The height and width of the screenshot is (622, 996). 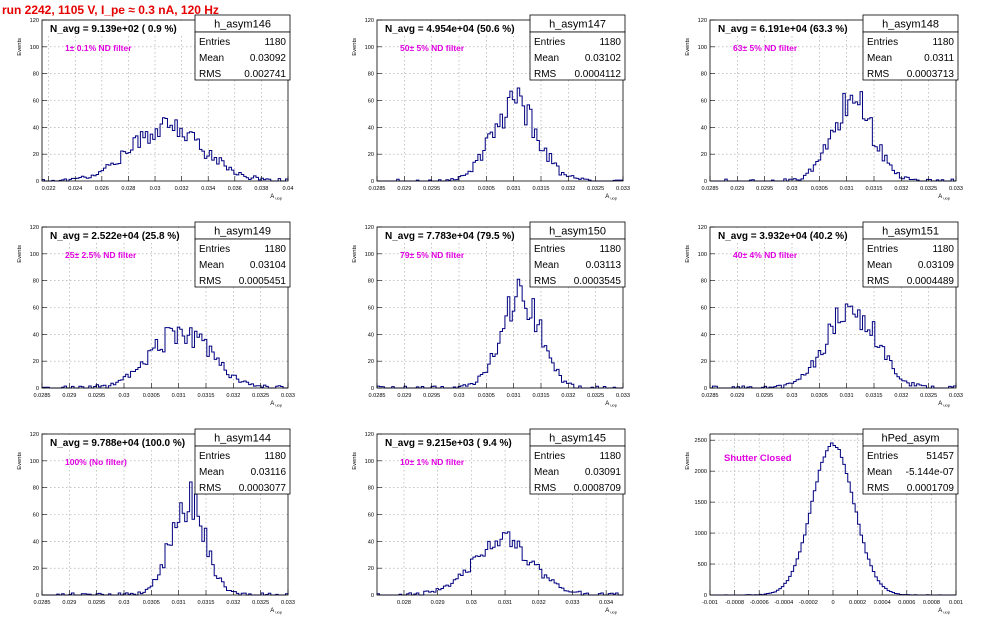 What do you see at coordinates (910, 439) in the screenshot?
I see `histogram-name: hPed_asym` at bounding box center [910, 439].